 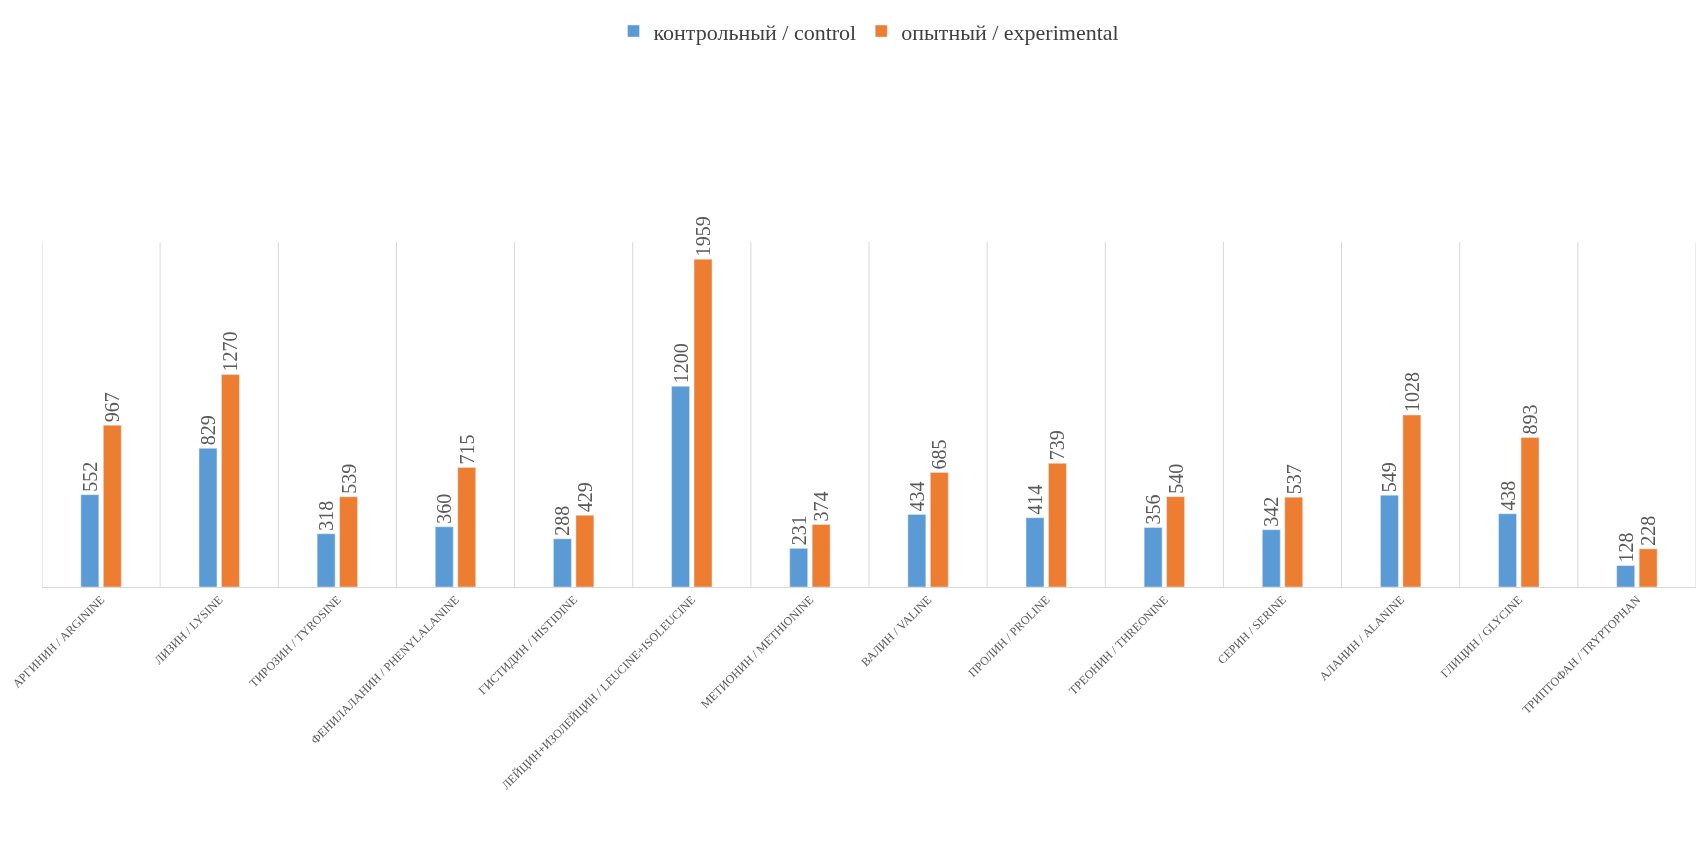 What do you see at coordinates (562, 520) in the screenshot?
I see `data-label: 288` at bounding box center [562, 520].